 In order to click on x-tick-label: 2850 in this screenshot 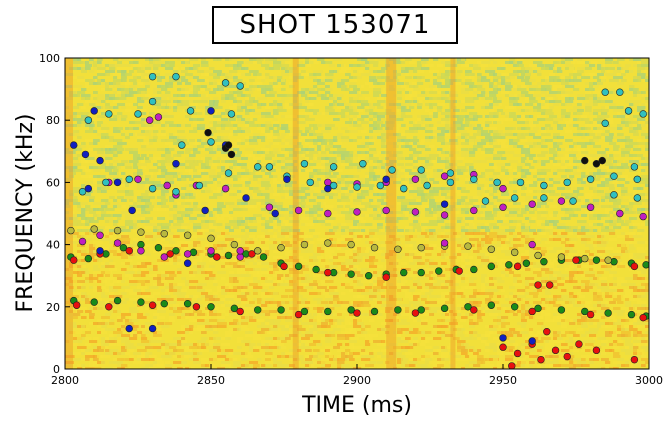, I will do `click(211, 380)`.